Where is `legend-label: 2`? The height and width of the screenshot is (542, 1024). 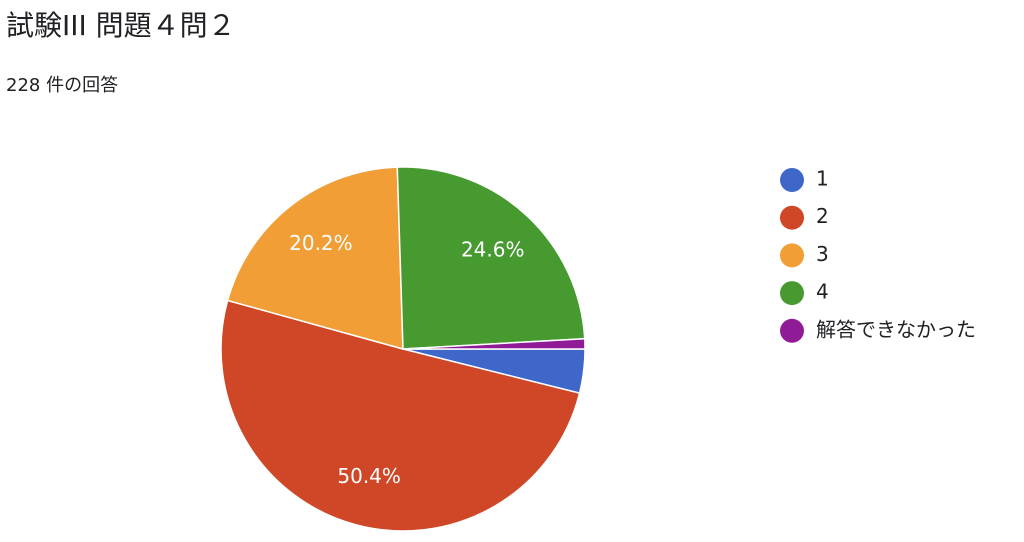
legend-label: 2 is located at coordinates (822, 216).